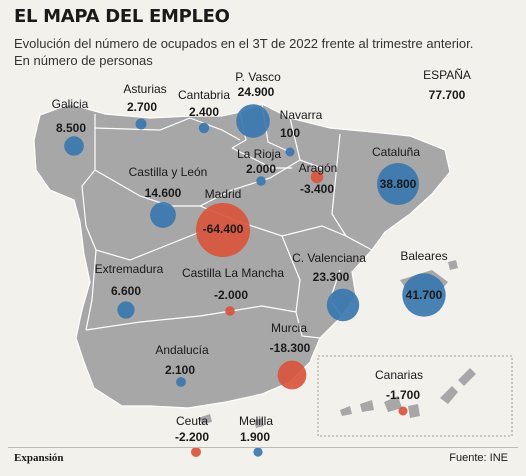 Image resolution: width=526 pixels, height=476 pixels. Describe the element at coordinates (71, 128) in the screenshot. I see `value-galicia: 8.500` at that location.